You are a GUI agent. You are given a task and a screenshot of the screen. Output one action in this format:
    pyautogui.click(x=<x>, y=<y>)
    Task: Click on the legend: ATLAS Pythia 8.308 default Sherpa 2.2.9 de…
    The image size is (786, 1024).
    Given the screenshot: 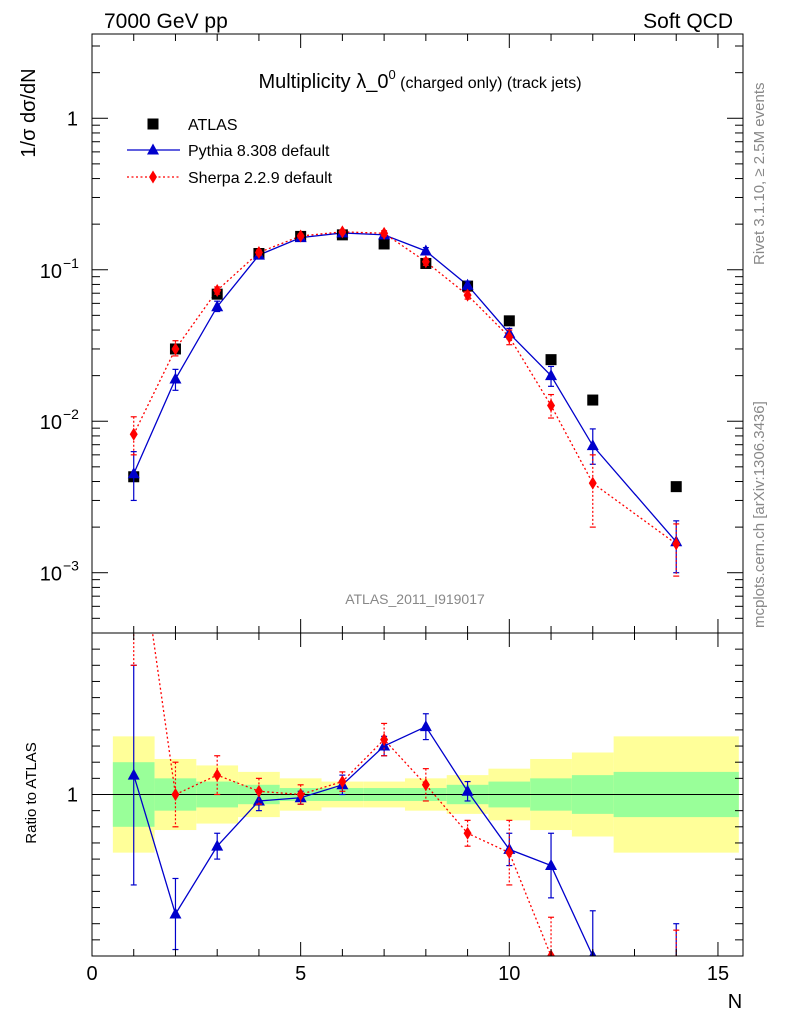 What is the action you would take?
    pyautogui.click(x=230, y=152)
    